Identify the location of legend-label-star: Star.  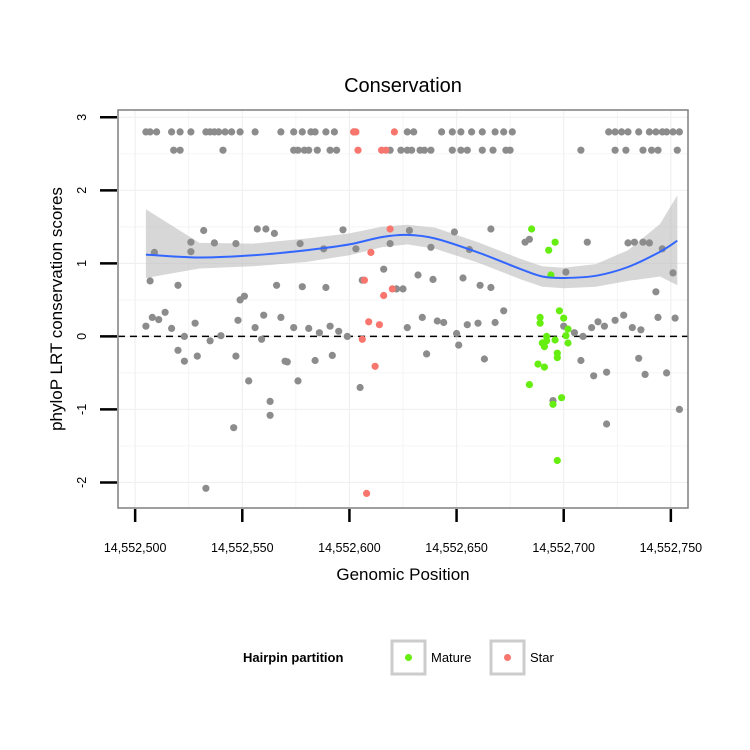
(542, 657).